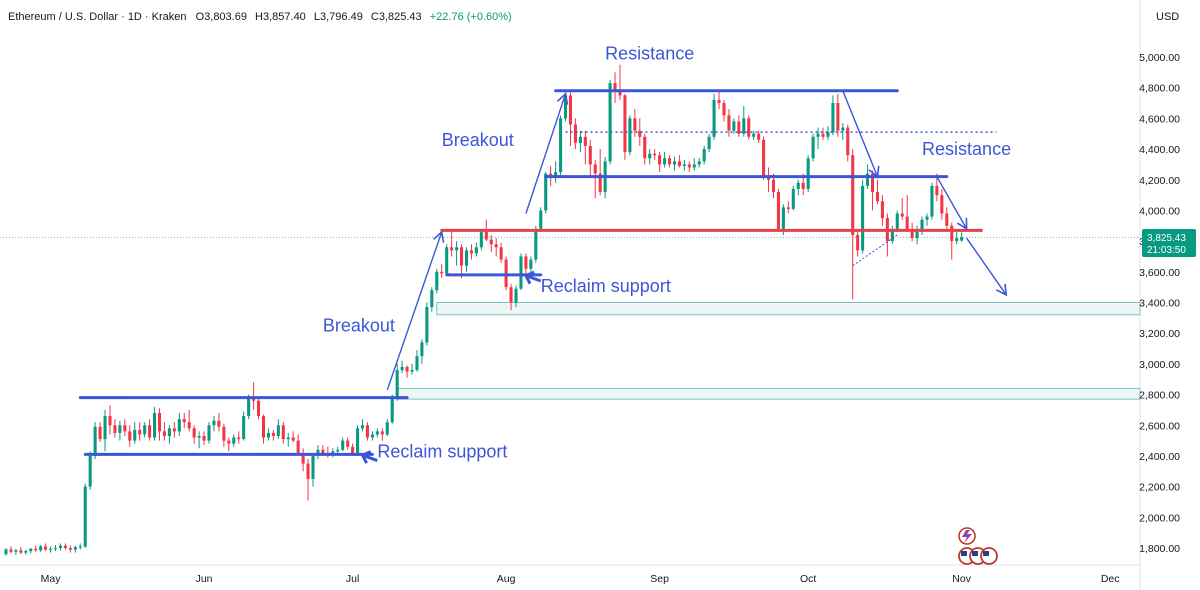  Describe the element at coordinates (341, 17) in the screenshot. I see `low-value: 3,796.49` at that location.